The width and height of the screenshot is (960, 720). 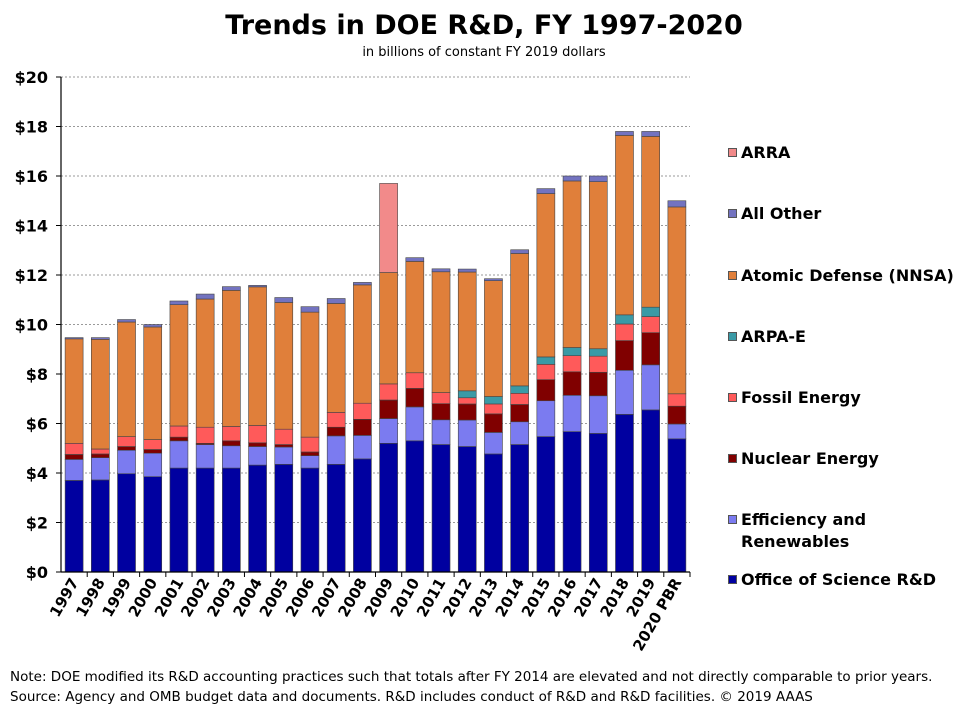 I want to click on legend-item: ARPA-E, so click(x=767, y=337).